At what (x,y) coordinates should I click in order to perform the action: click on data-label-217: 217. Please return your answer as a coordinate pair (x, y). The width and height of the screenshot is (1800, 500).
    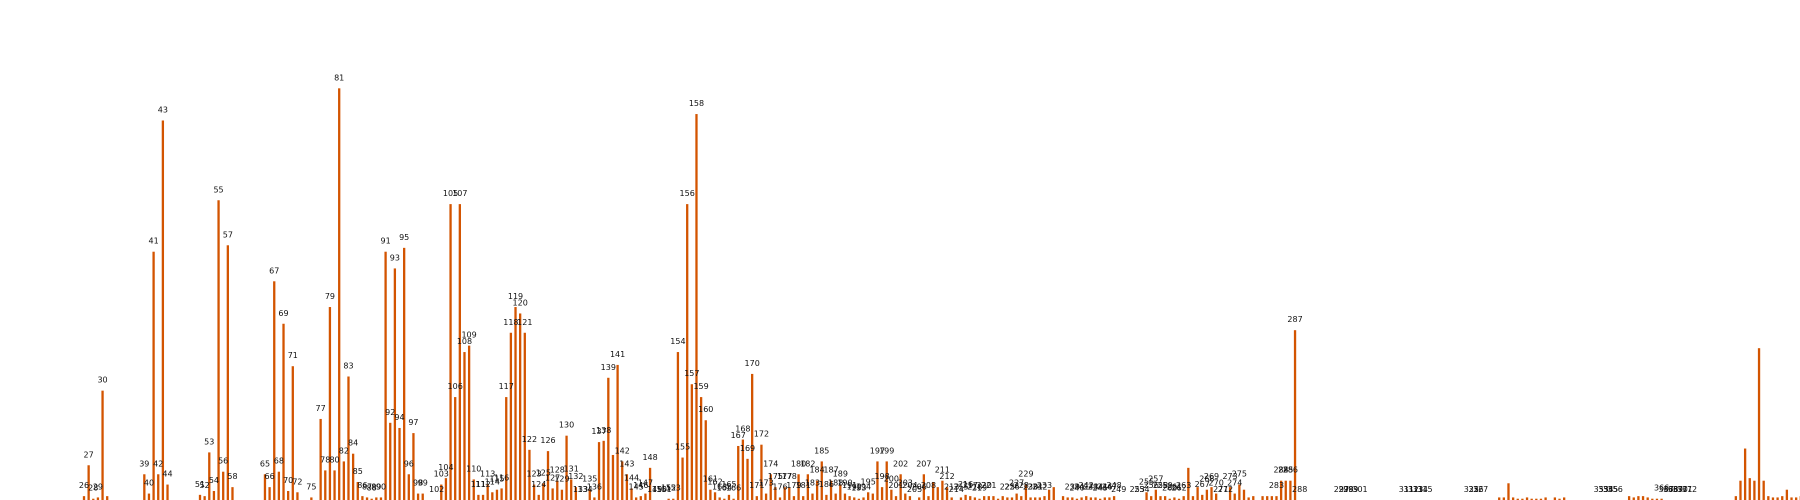
    Looking at the image, I should click on (970, 485).